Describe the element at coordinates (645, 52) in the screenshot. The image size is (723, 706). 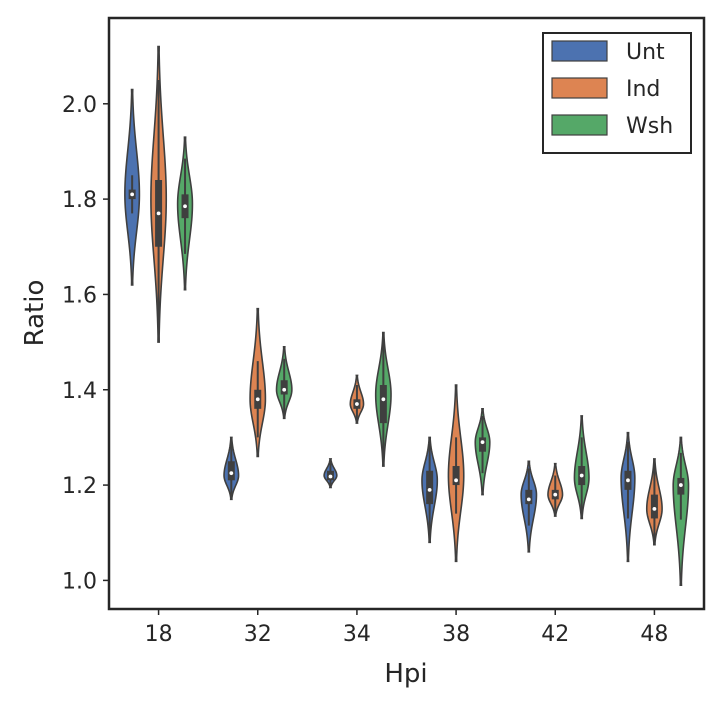
I see `legend-label-unt: Unt` at that location.